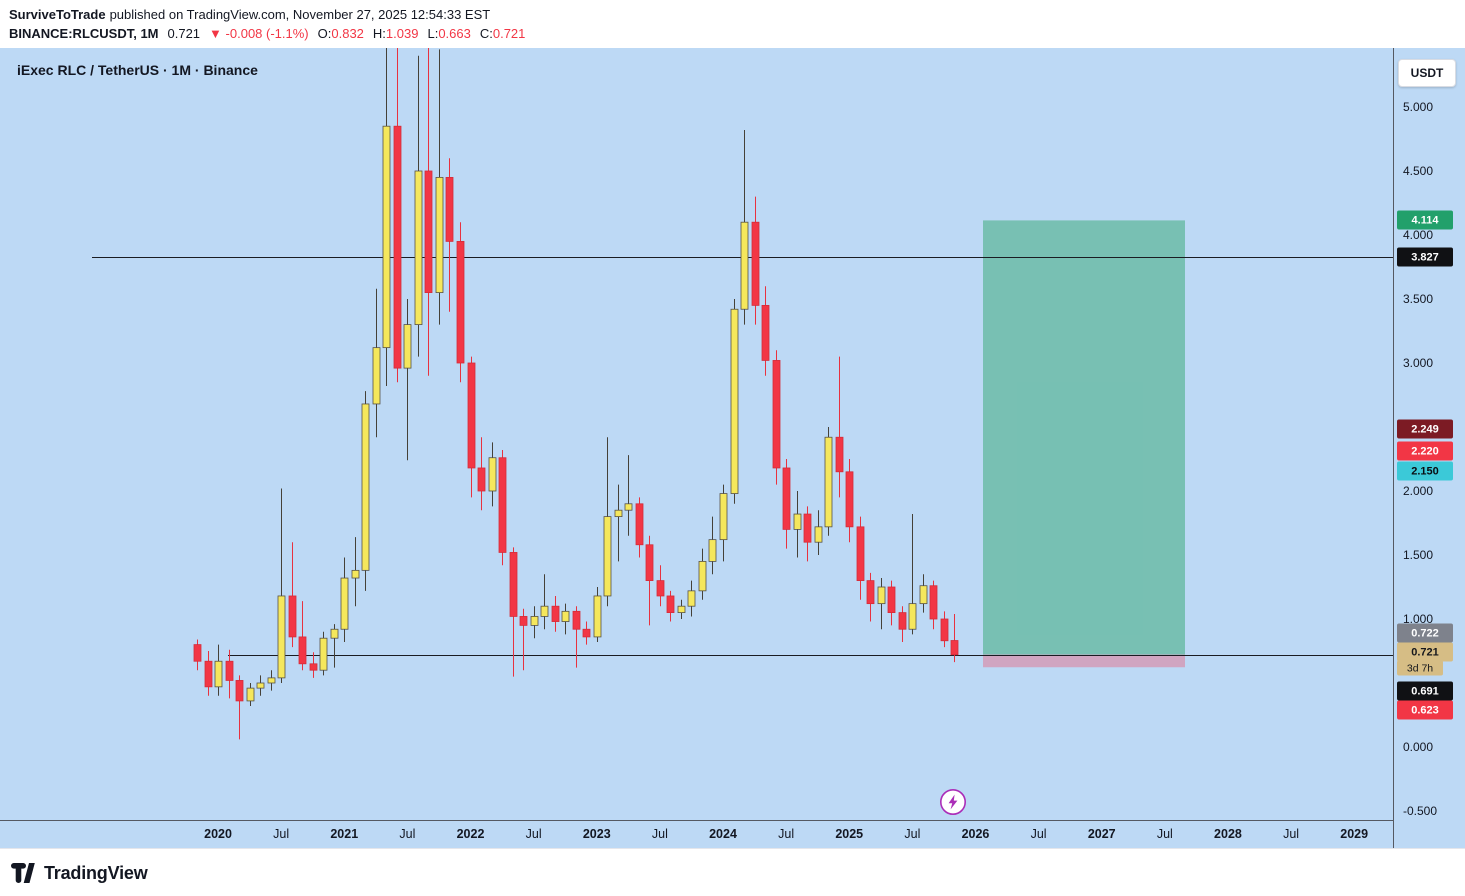 The image size is (1465, 896). Describe the element at coordinates (57, 14) in the screenshot. I see `author-name: SurviveToTrade` at that location.